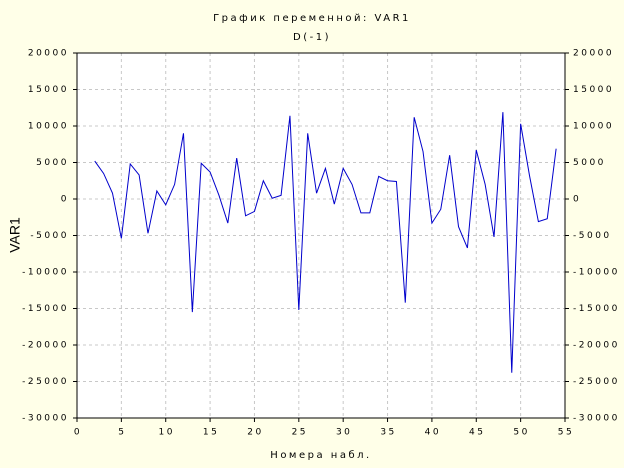  Describe the element at coordinates (52, 163) in the screenshot. I see `y-tick-label: 5000` at that location.